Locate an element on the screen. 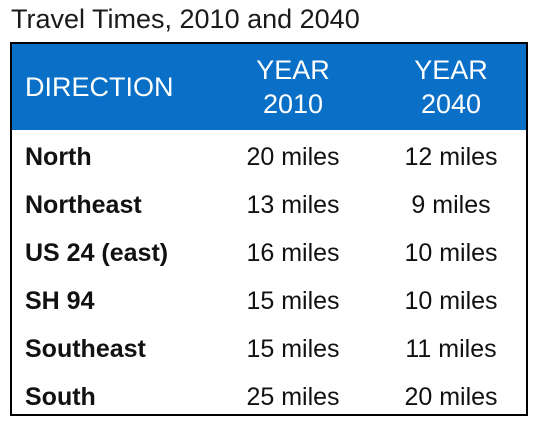  time-cell: 9 miles is located at coordinates (451, 205).